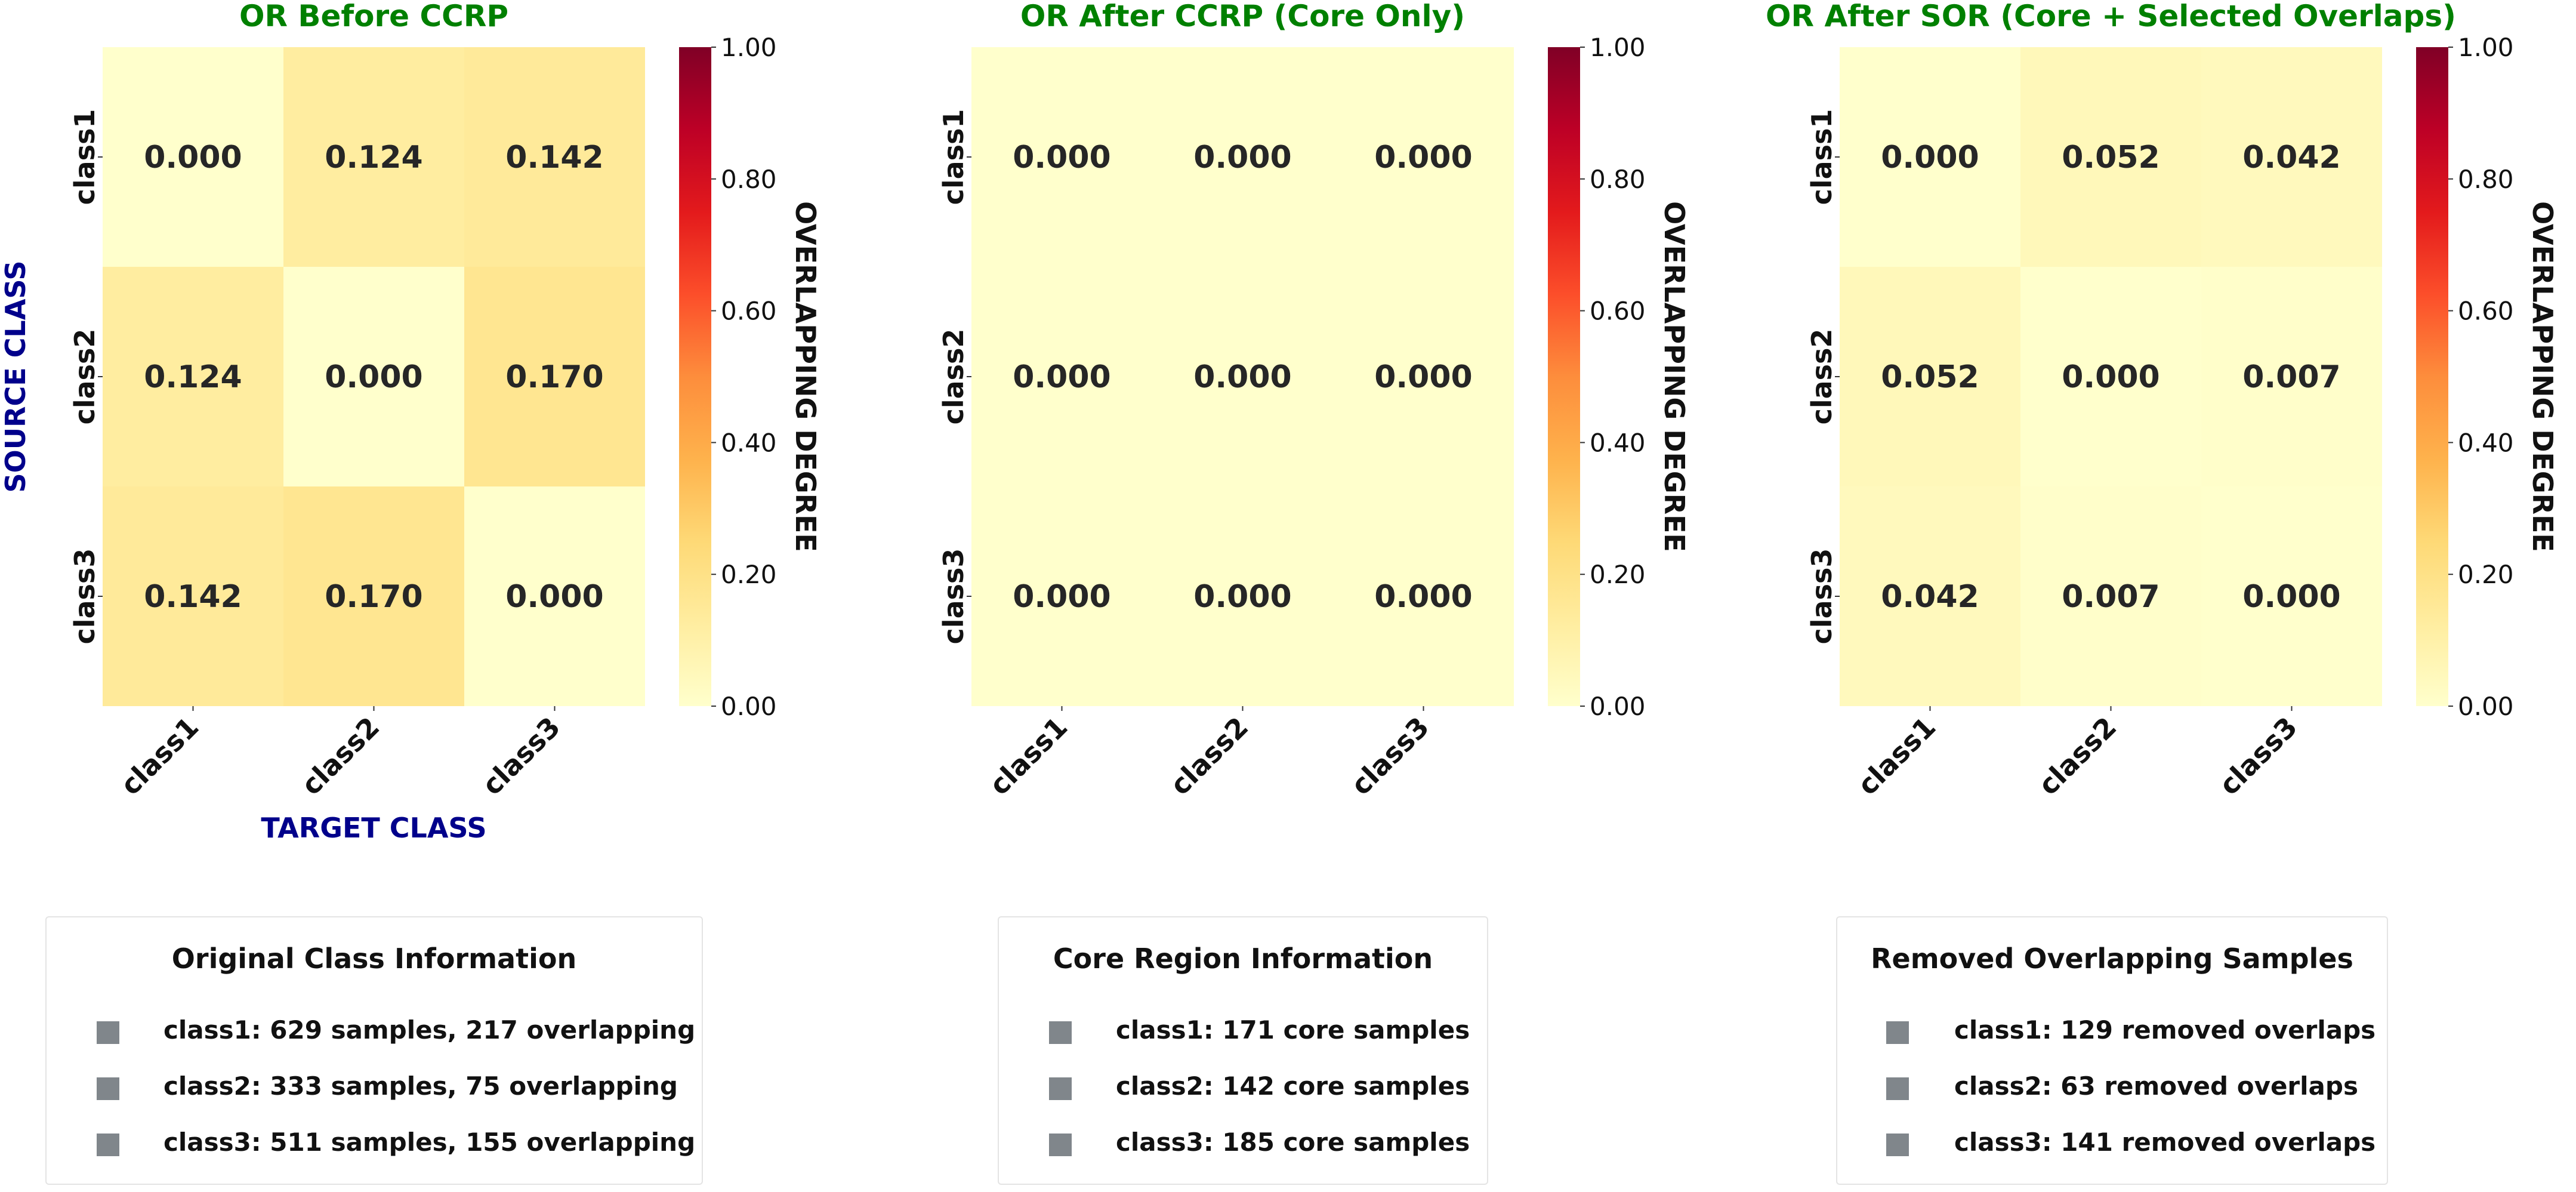 This screenshot has height=1192, width=2576. I want to click on colorbar, so click(2432, 376).